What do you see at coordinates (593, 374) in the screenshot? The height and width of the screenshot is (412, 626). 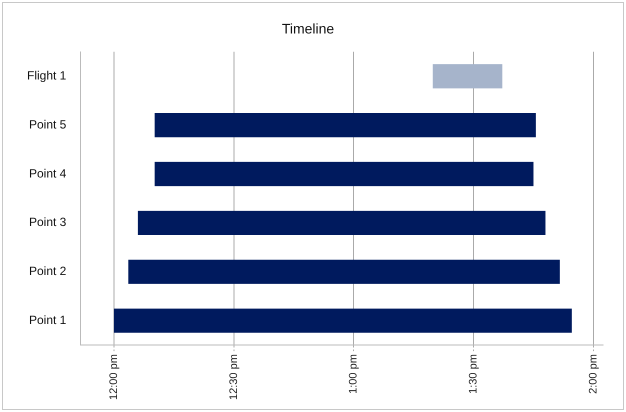 I see `x-tick-label: 2:00 pm` at bounding box center [593, 374].